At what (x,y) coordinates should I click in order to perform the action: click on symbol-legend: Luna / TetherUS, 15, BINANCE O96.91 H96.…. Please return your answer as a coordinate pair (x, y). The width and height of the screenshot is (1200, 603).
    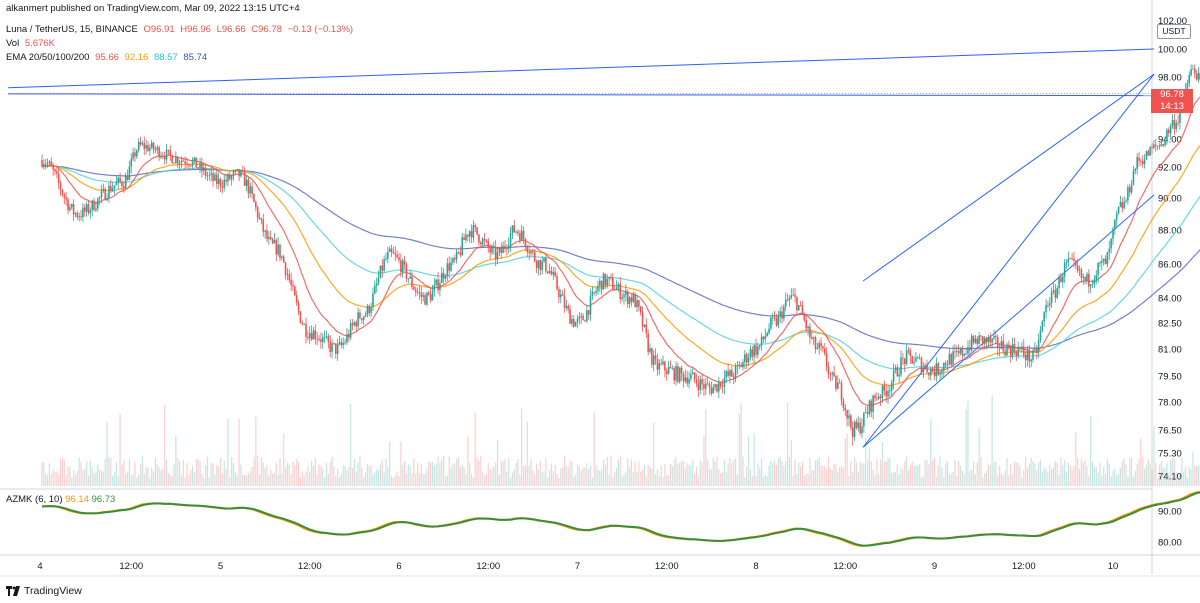
    Looking at the image, I should click on (181, 29).